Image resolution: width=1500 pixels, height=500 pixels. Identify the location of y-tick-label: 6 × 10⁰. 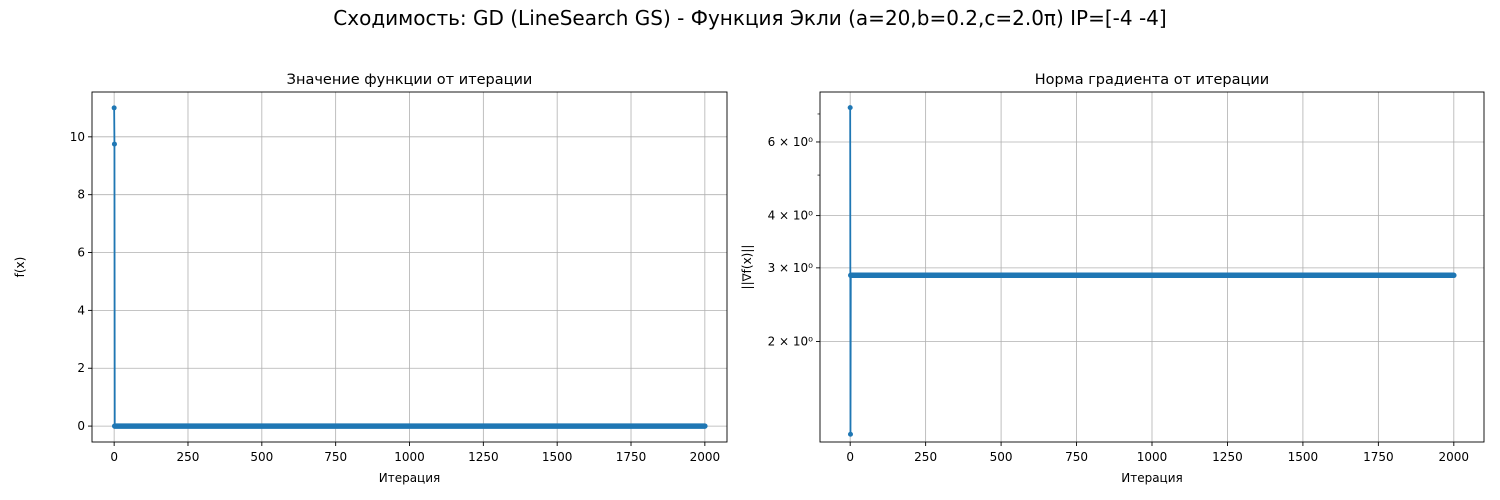
(791, 142).